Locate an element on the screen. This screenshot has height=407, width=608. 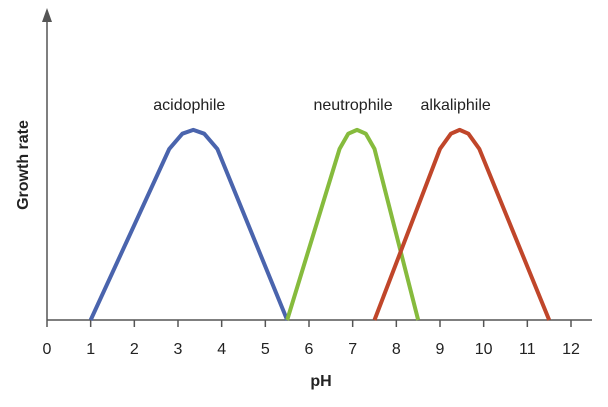
x-tick-label: 5 is located at coordinates (265, 349).